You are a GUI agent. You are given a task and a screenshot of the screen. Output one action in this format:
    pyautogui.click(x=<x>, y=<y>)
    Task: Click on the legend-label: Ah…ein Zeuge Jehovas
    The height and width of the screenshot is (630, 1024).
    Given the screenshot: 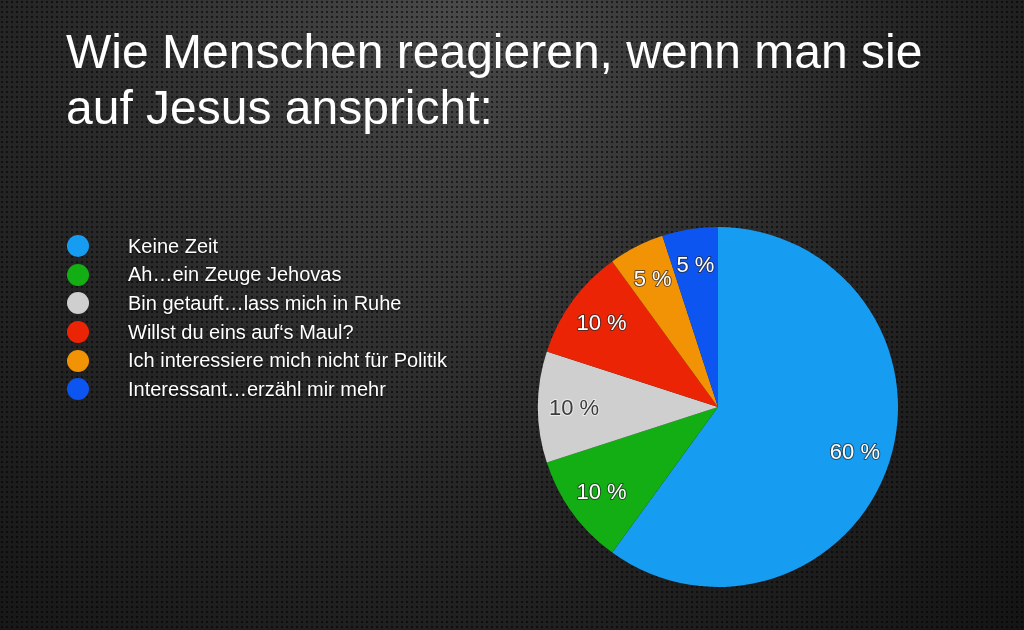 What is the action you would take?
    pyautogui.click(x=235, y=275)
    